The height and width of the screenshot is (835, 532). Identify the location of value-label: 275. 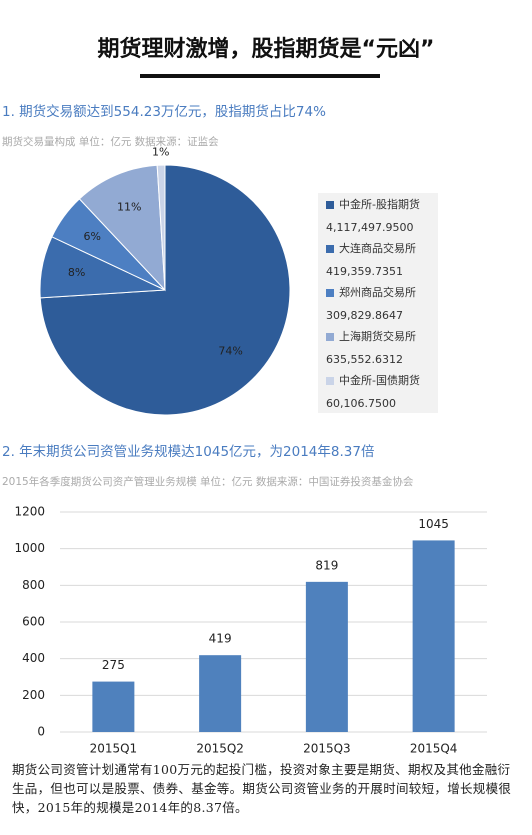
(113, 665).